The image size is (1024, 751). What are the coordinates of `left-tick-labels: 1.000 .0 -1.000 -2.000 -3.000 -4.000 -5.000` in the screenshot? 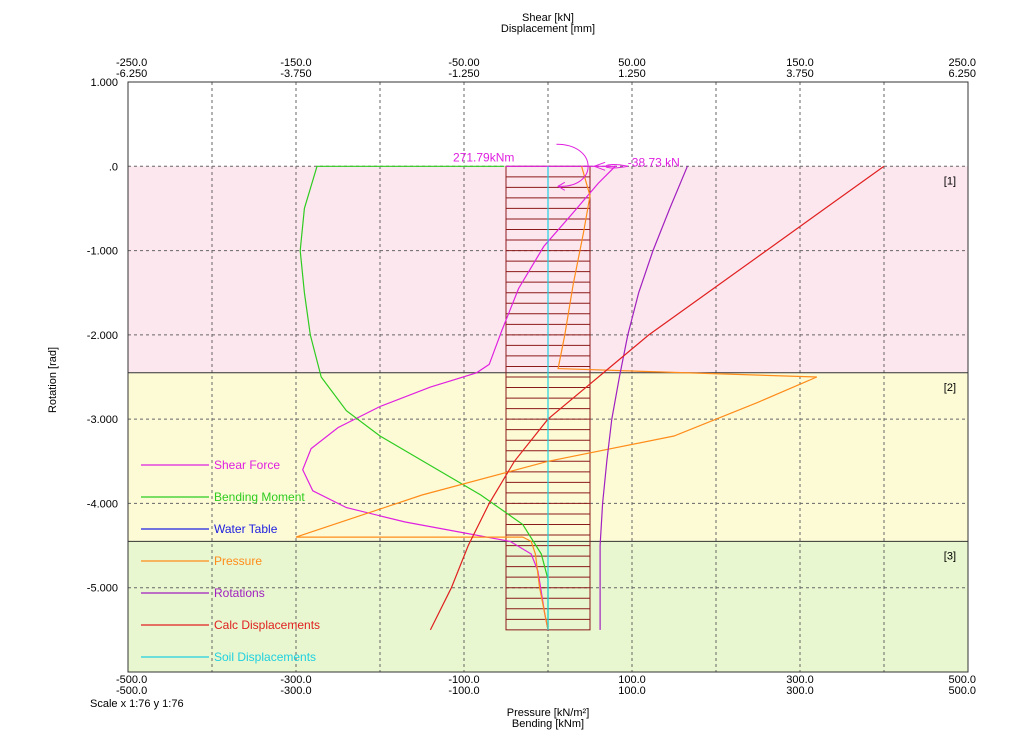 It's located at (102, 336).